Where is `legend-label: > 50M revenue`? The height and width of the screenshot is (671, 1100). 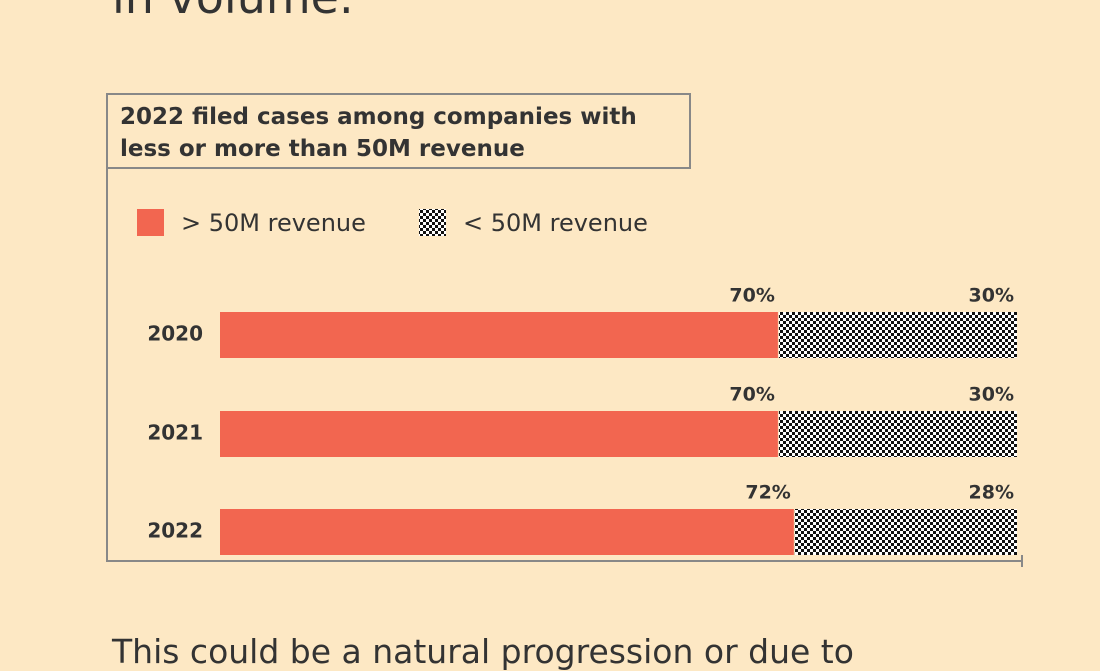 legend-label: > 50M revenue is located at coordinates (273, 223).